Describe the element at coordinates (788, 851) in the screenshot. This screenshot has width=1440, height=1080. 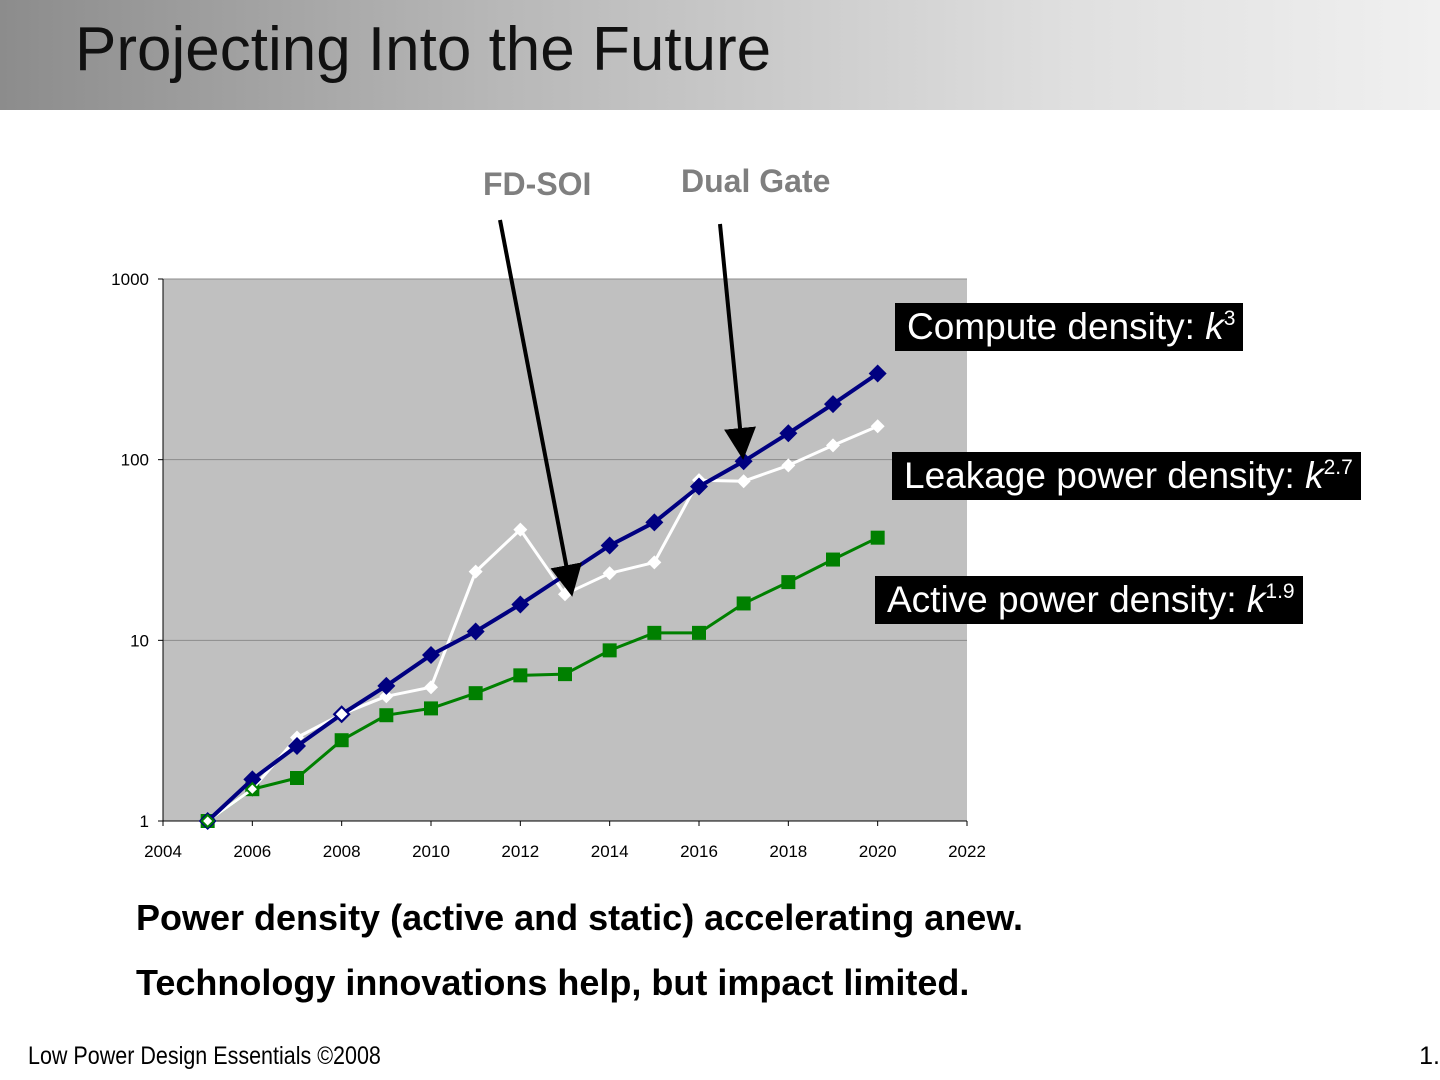
I see `x-tick-label: 2018` at that location.